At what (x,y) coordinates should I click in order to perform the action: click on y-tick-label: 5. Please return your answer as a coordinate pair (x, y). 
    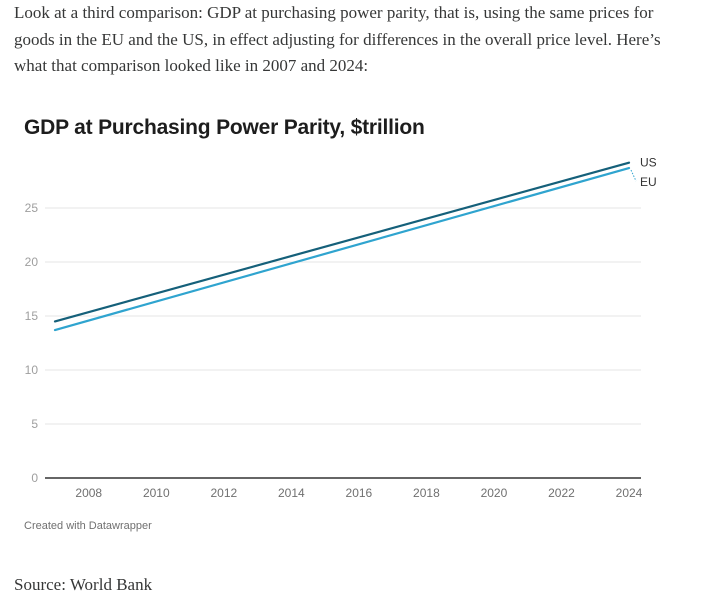
    Looking at the image, I should click on (34, 424).